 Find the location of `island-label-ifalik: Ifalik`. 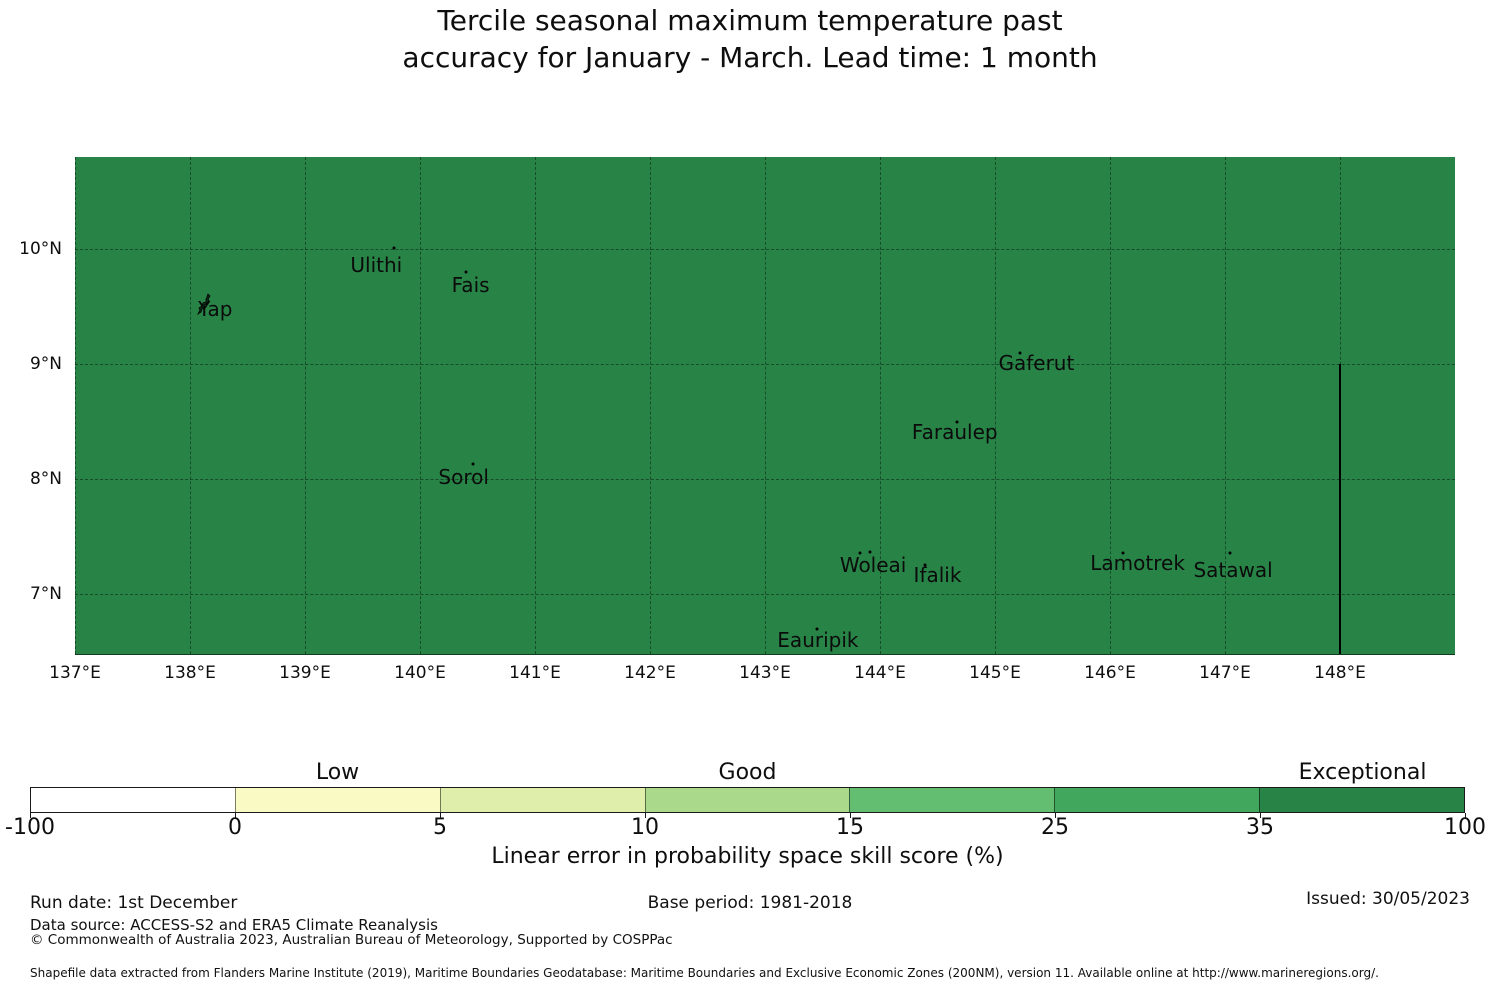

island-label-ifalik: Ifalik is located at coordinates (937, 574).